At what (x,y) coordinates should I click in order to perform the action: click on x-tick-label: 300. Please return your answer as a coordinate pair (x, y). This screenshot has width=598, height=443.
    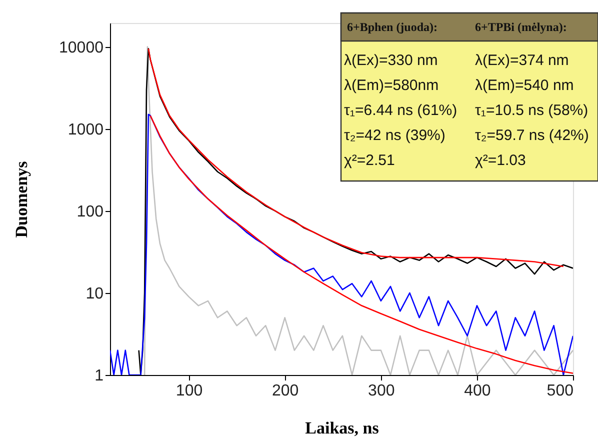
    Looking at the image, I should click on (381, 391).